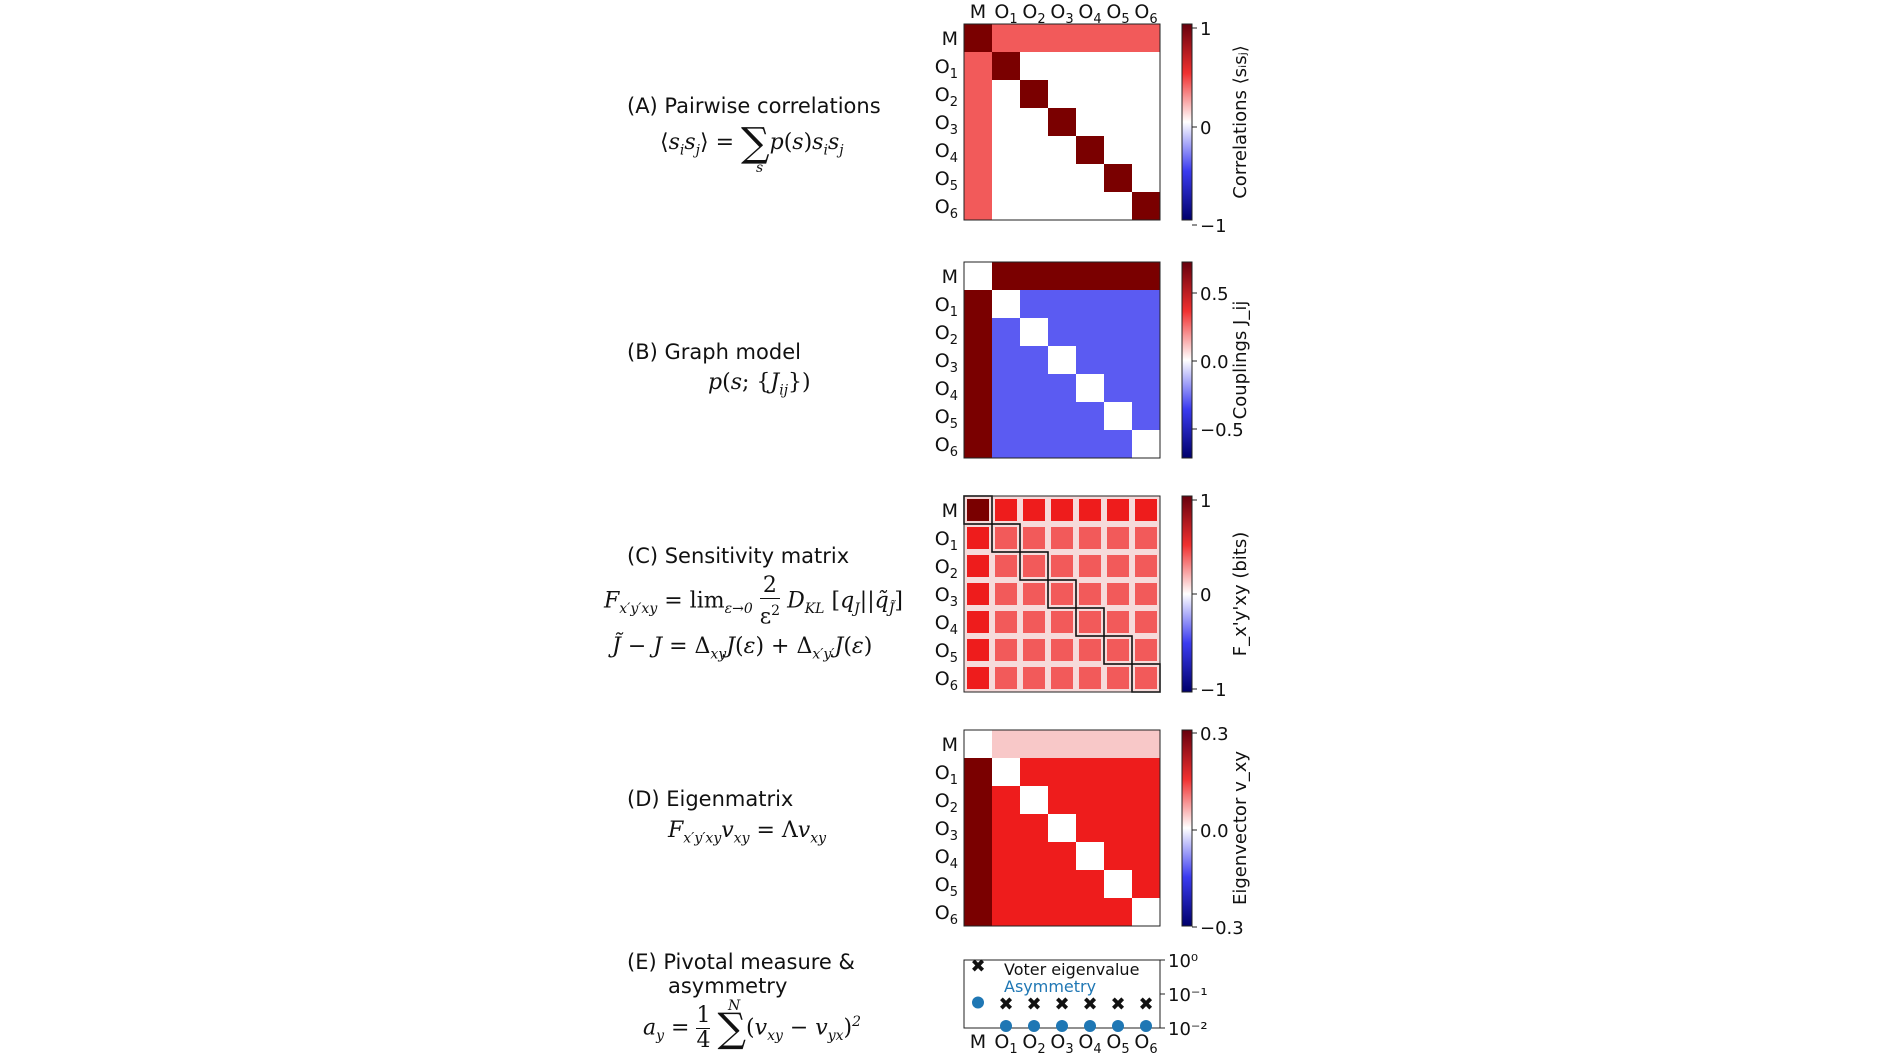 The height and width of the screenshot is (1058, 1886). What do you see at coordinates (1240, 360) in the screenshot?
I see `colorbar-label: Couplings J_ij` at bounding box center [1240, 360].